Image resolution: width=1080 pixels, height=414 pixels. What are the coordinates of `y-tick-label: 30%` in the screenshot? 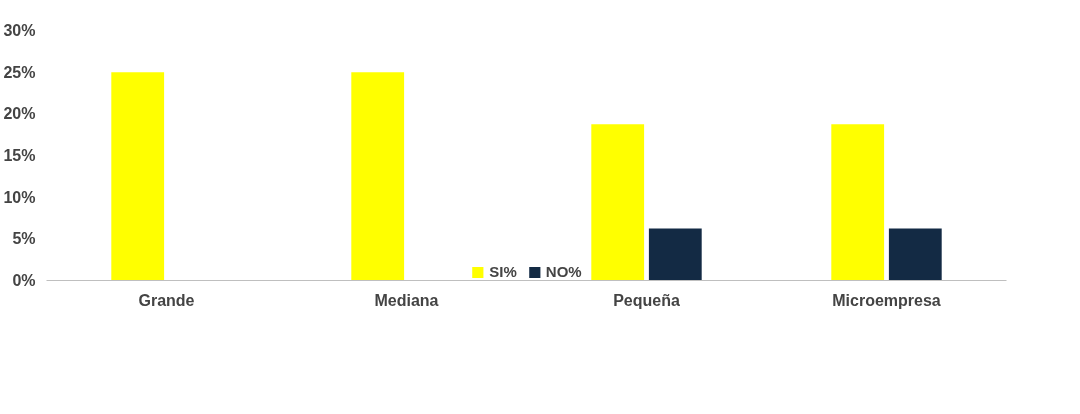 It's located at (19, 30).